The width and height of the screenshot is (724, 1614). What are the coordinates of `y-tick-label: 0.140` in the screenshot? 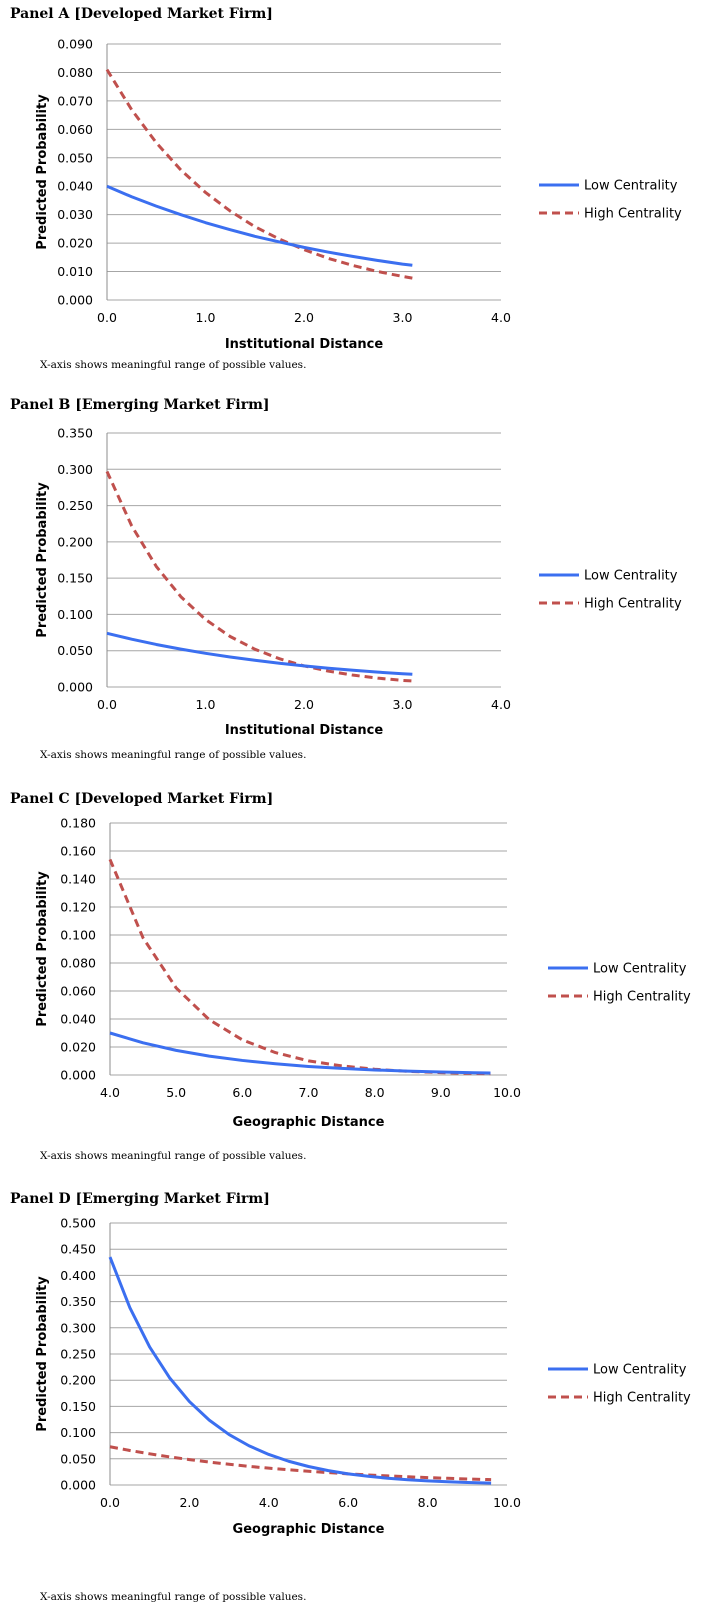 It's located at (78, 879).